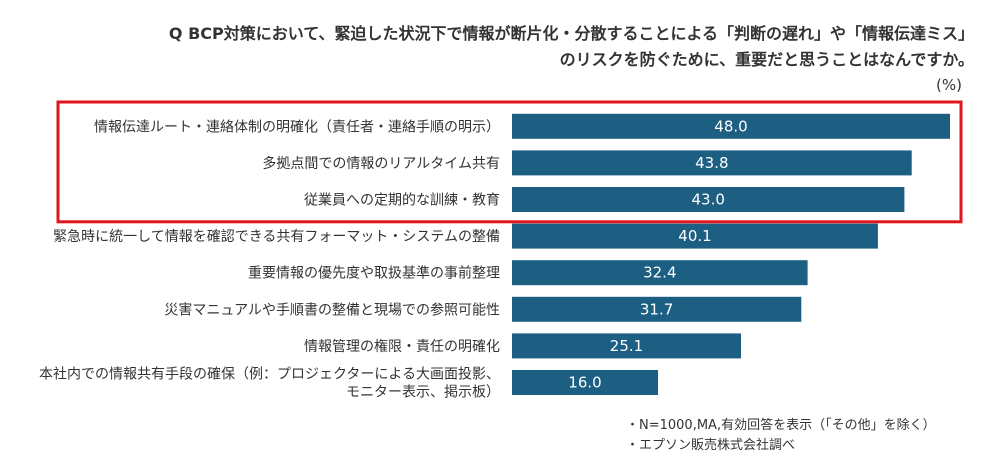 The height and width of the screenshot is (472, 1004). What do you see at coordinates (711, 445) in the screenshot?
I see `footnote-source: ・エプソン販売株式会社調べ` at bounding box center [711, 445].